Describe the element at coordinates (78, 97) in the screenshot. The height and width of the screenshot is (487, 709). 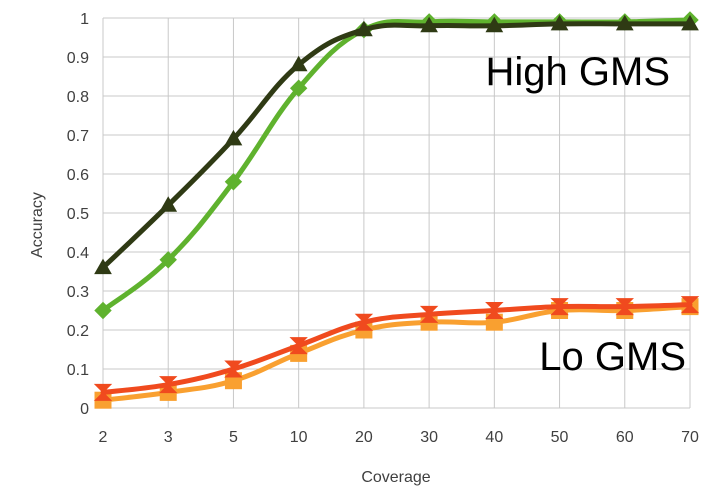
I see `y-tick-label: 0.8` at that location.